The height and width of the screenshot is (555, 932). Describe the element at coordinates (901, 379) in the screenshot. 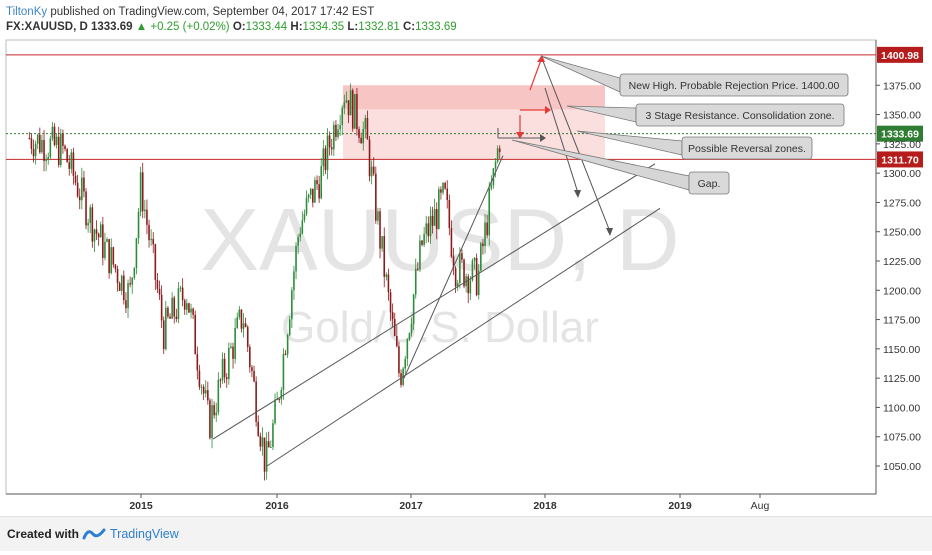

I see `y-tick-label: 1125.00` at that location.